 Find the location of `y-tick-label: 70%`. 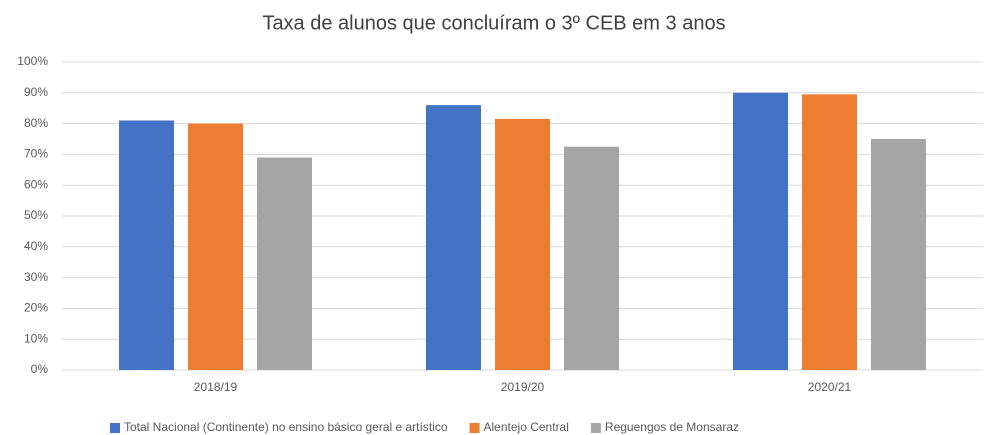

y-tick-label: 70% is located at coordinates (36, 154).